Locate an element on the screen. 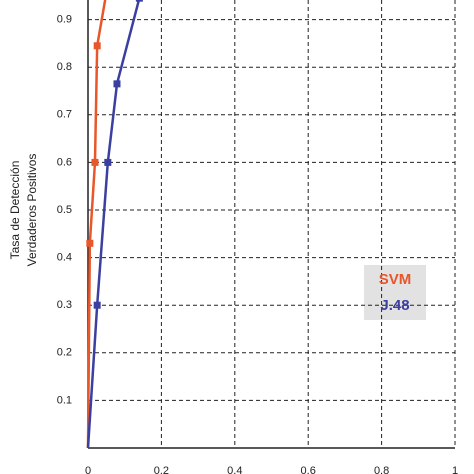 The image size is (474, 474). legend-box is located at coordinates (395, 292).